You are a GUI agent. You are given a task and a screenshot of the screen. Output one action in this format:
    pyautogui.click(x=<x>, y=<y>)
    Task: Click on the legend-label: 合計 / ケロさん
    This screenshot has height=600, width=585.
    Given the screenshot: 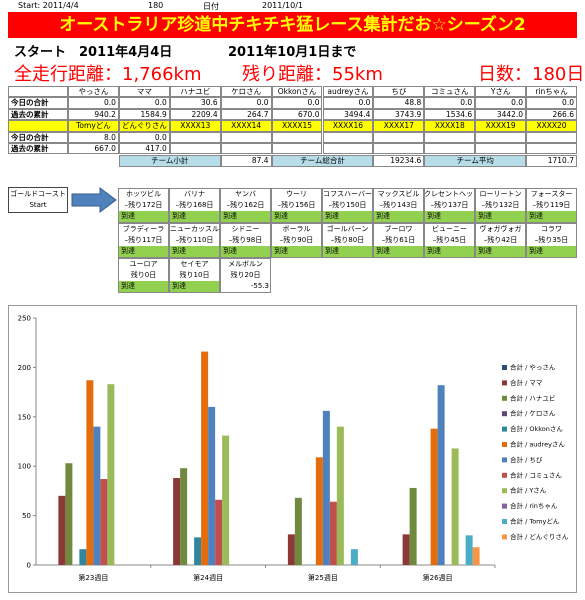 What is the action you would take?
    pyautogui.click(x=533, y=413)
    